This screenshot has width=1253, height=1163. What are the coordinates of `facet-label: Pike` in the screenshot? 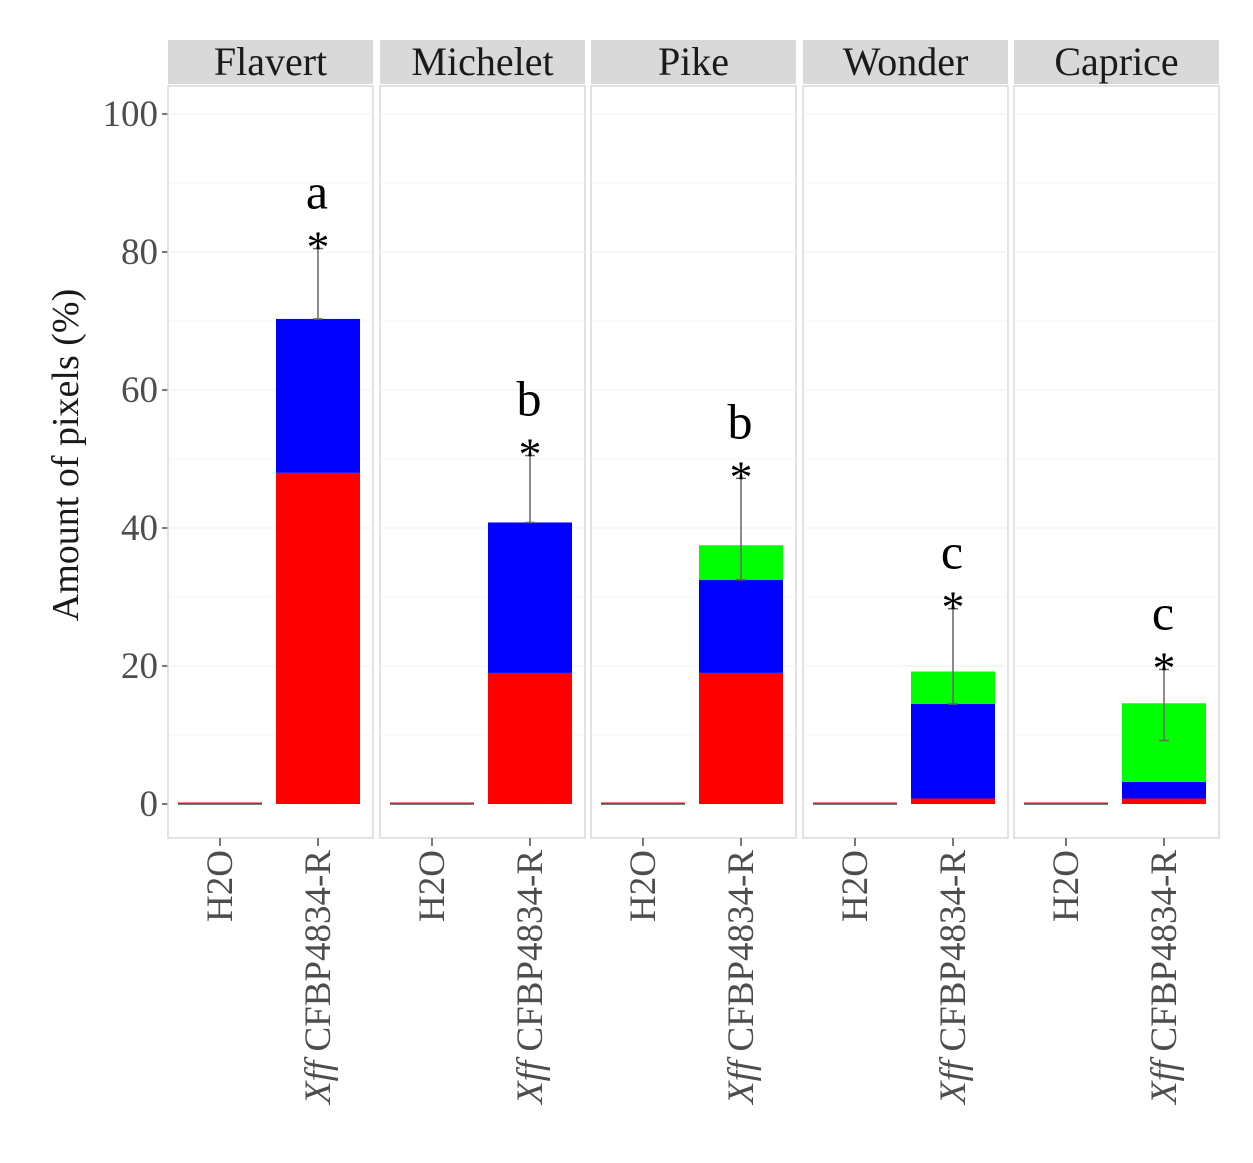 It's located at (693, 61).